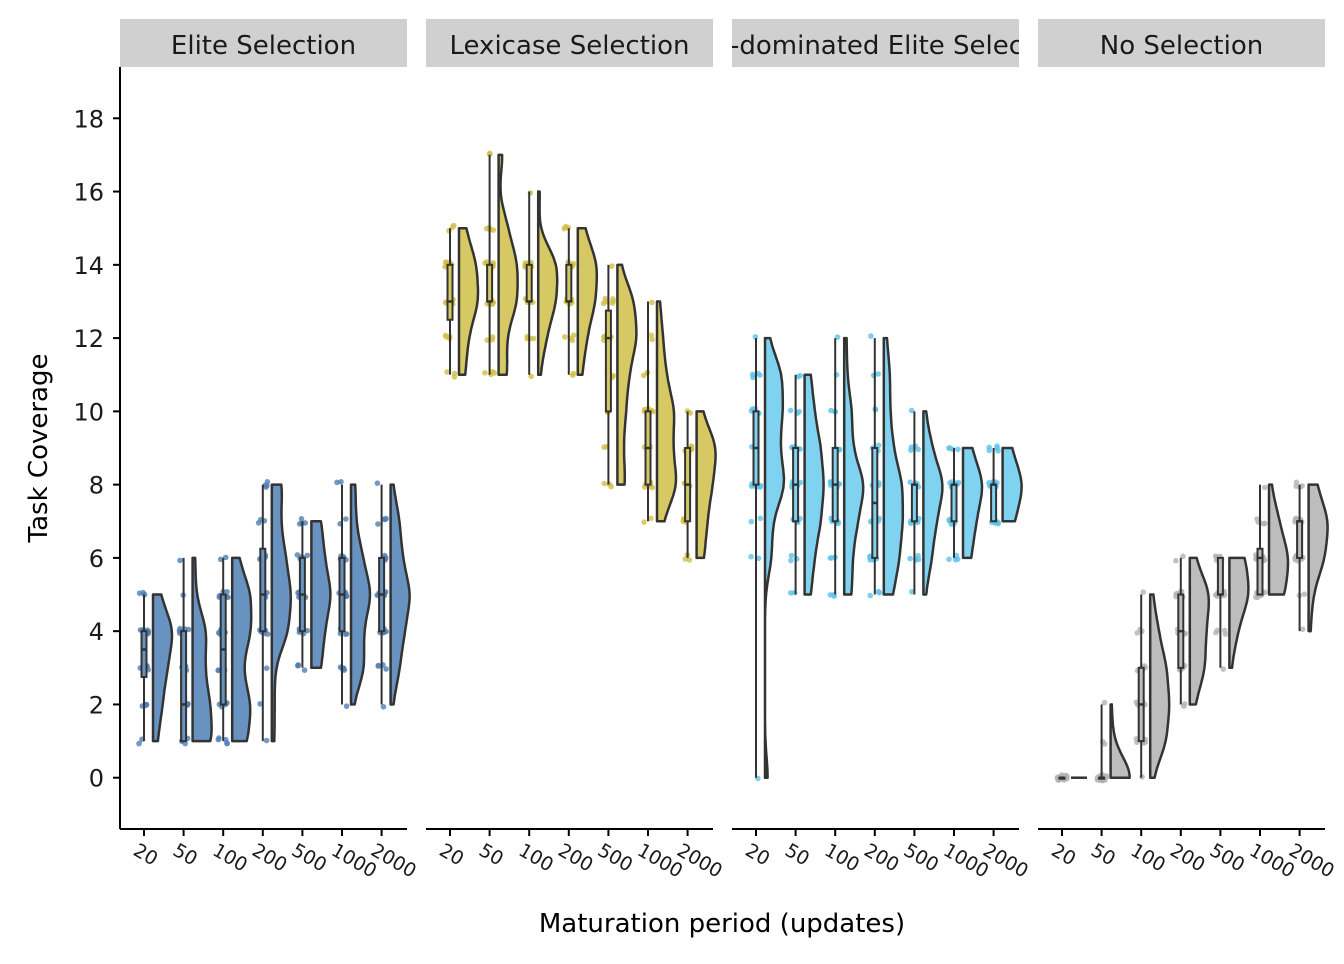 This screenshot has width=1344, height=964. What do you see at coordinates (1181, 46) in the screenshot?
I see `facet-title: No Selection` at bounding box center [1181, 46].